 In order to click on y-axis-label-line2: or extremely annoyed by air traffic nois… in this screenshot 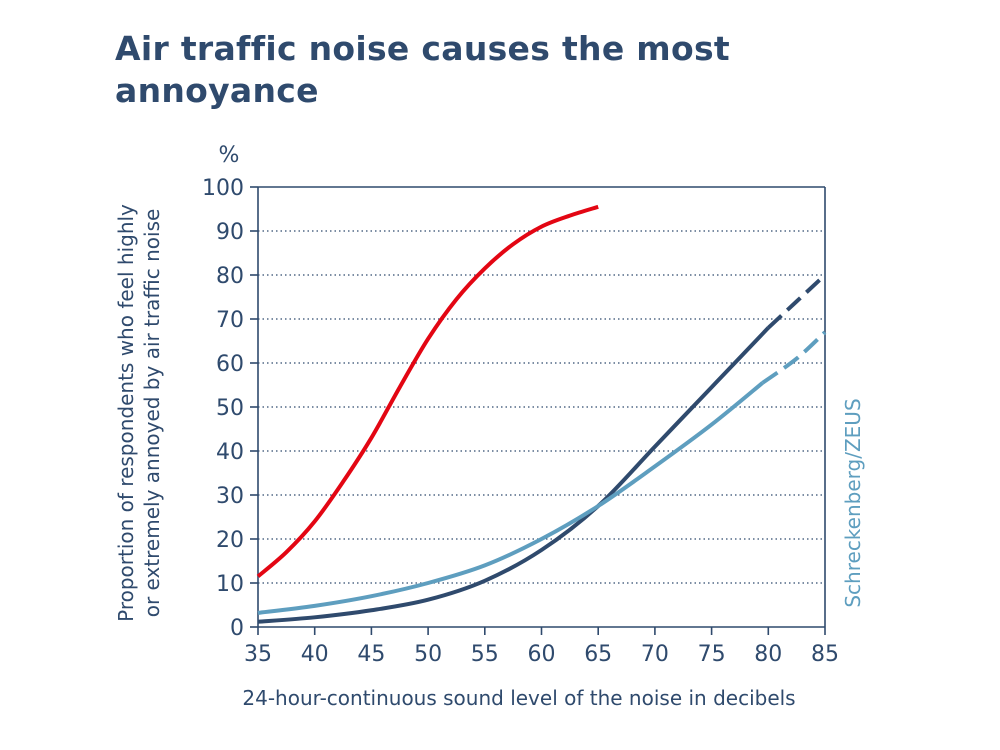, I will do `click(152, 413)`.